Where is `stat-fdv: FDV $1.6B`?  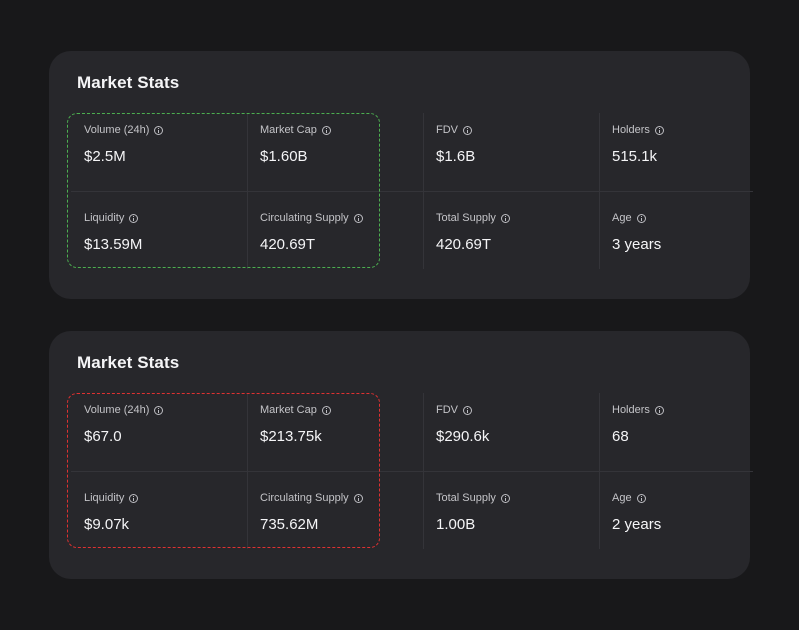 stat-fdv: FDV $1.6B is located at coordinates (511, 152).